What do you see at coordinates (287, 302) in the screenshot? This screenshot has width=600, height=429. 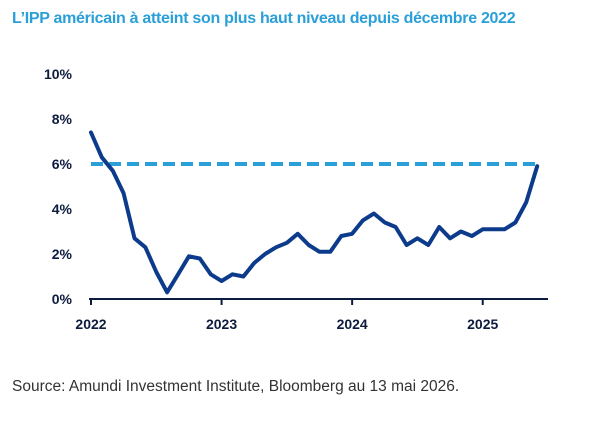 I see `x-axis-tick-marks` at bounding box center [287, 302].